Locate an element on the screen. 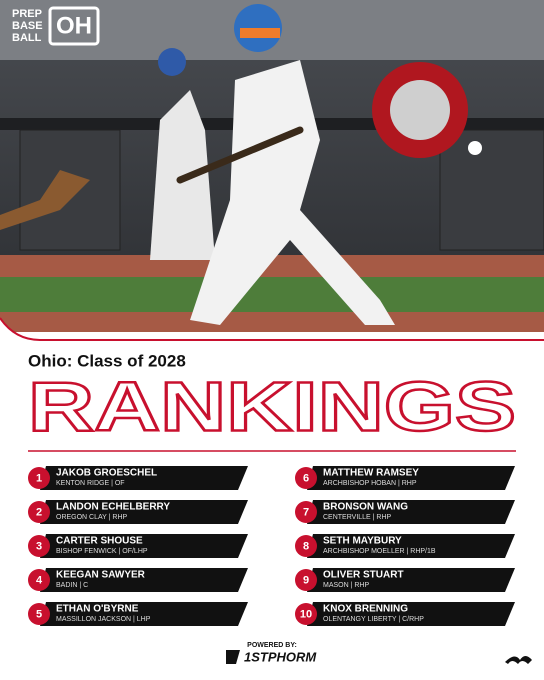 This screenshot has height=680, width=544. player-name: BRONSON WANG is located at coordinates (365, 507).